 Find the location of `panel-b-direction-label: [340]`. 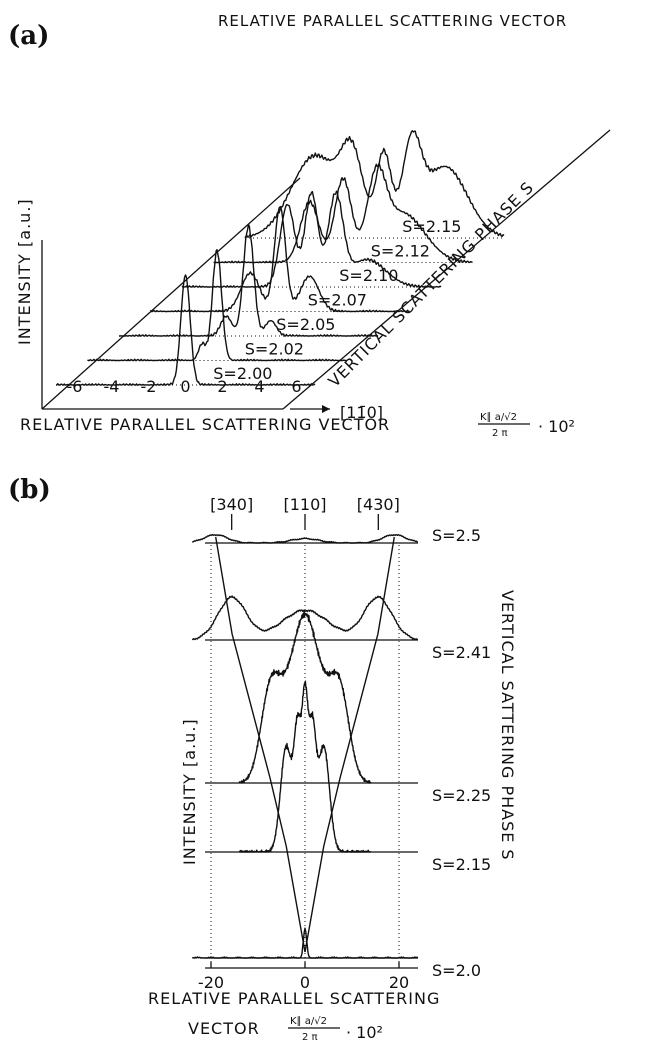

panel-b-direction-label: [340] is located at coordinates (231, 504).